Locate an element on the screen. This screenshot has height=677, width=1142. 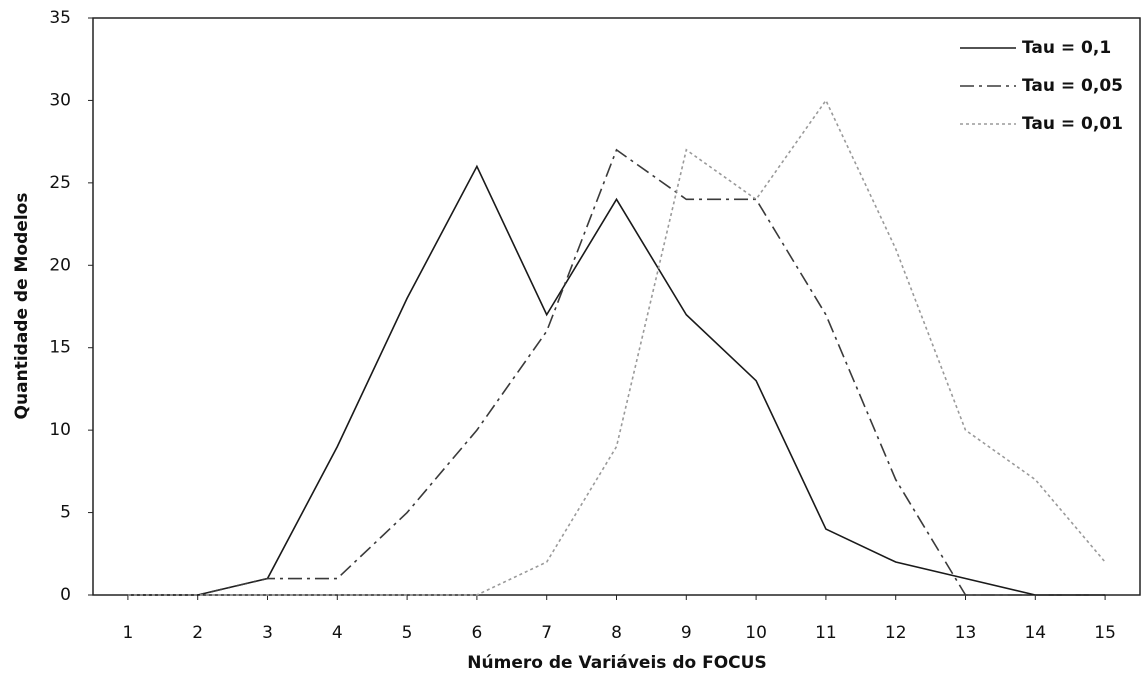
y-tick-label: 5 is located at coordinates (65, 513).